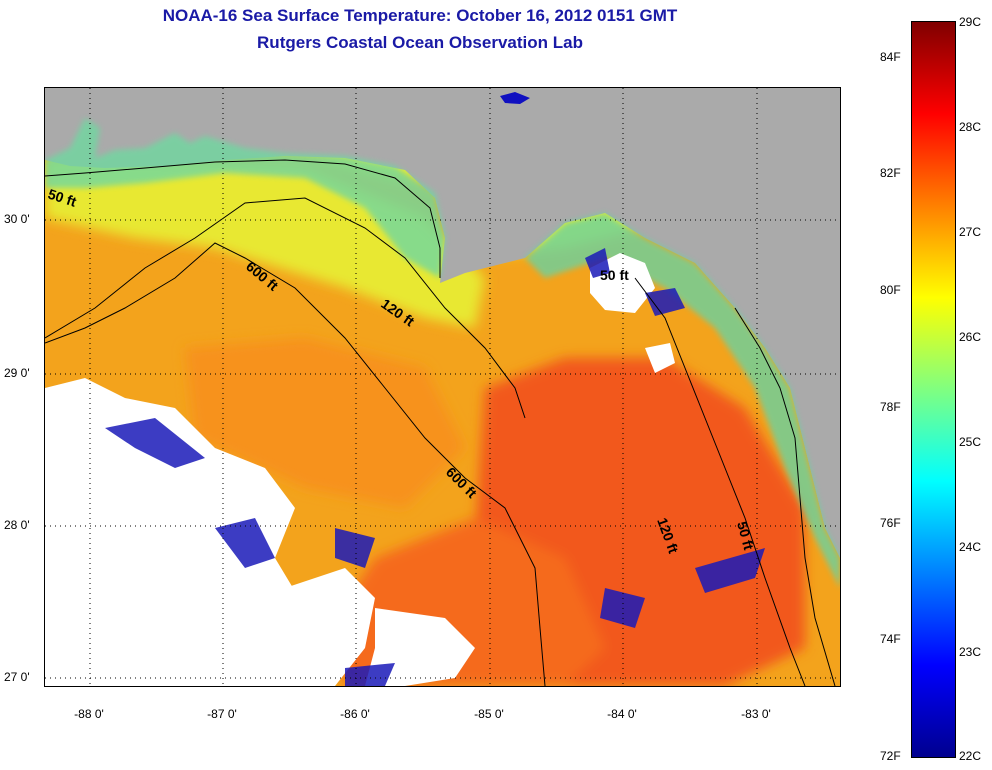  Describe the element at coordinates (17, 373) in the screenshot. I see `lat-label-29: 29 0'` at that location.